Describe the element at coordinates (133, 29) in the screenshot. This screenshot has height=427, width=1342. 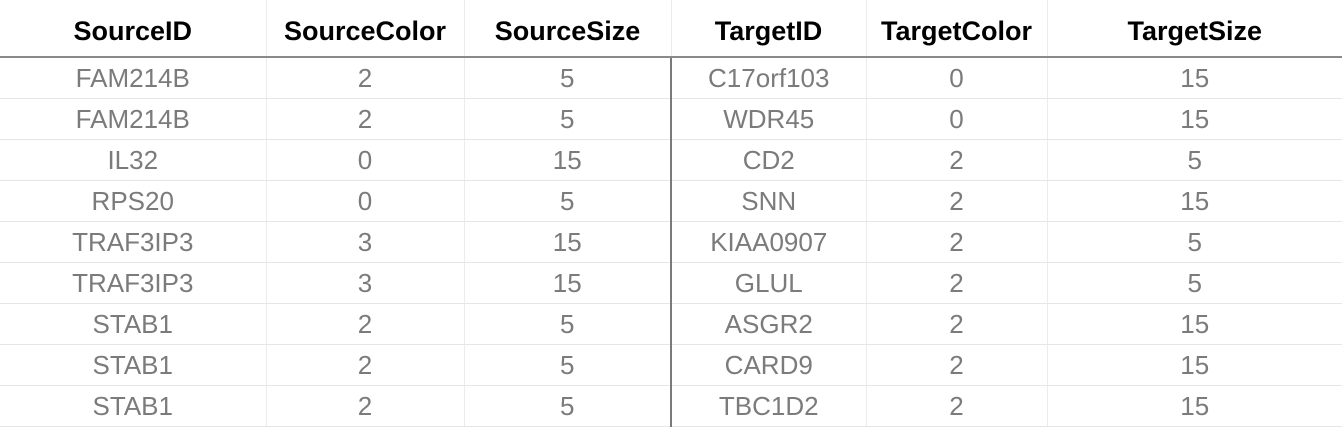
I see `column-header-source-id: SourceID` at that location.